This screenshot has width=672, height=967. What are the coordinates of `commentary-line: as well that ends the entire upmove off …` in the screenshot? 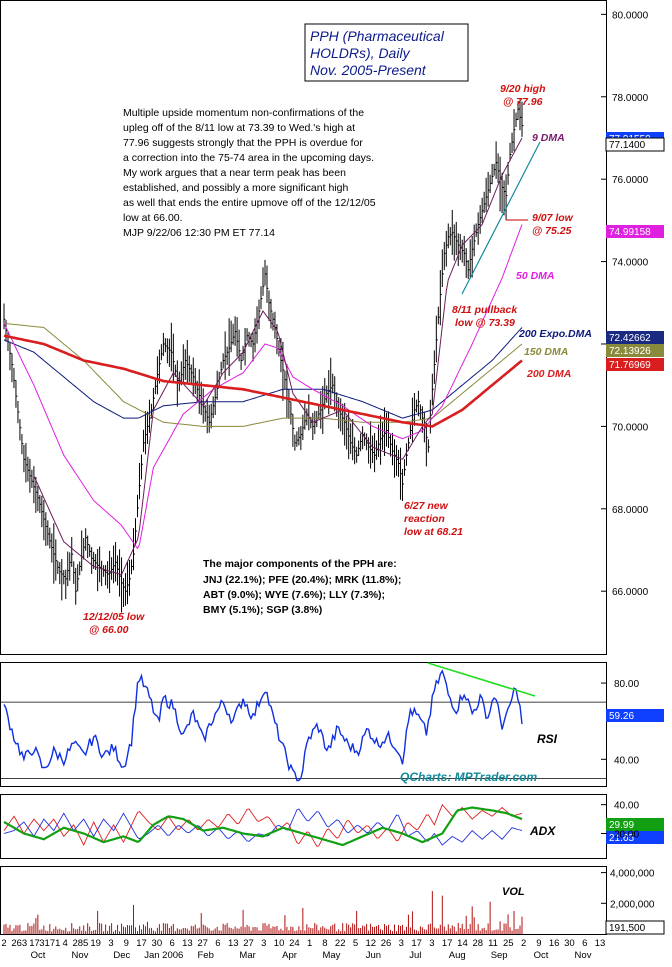 It's located at (249, 203).